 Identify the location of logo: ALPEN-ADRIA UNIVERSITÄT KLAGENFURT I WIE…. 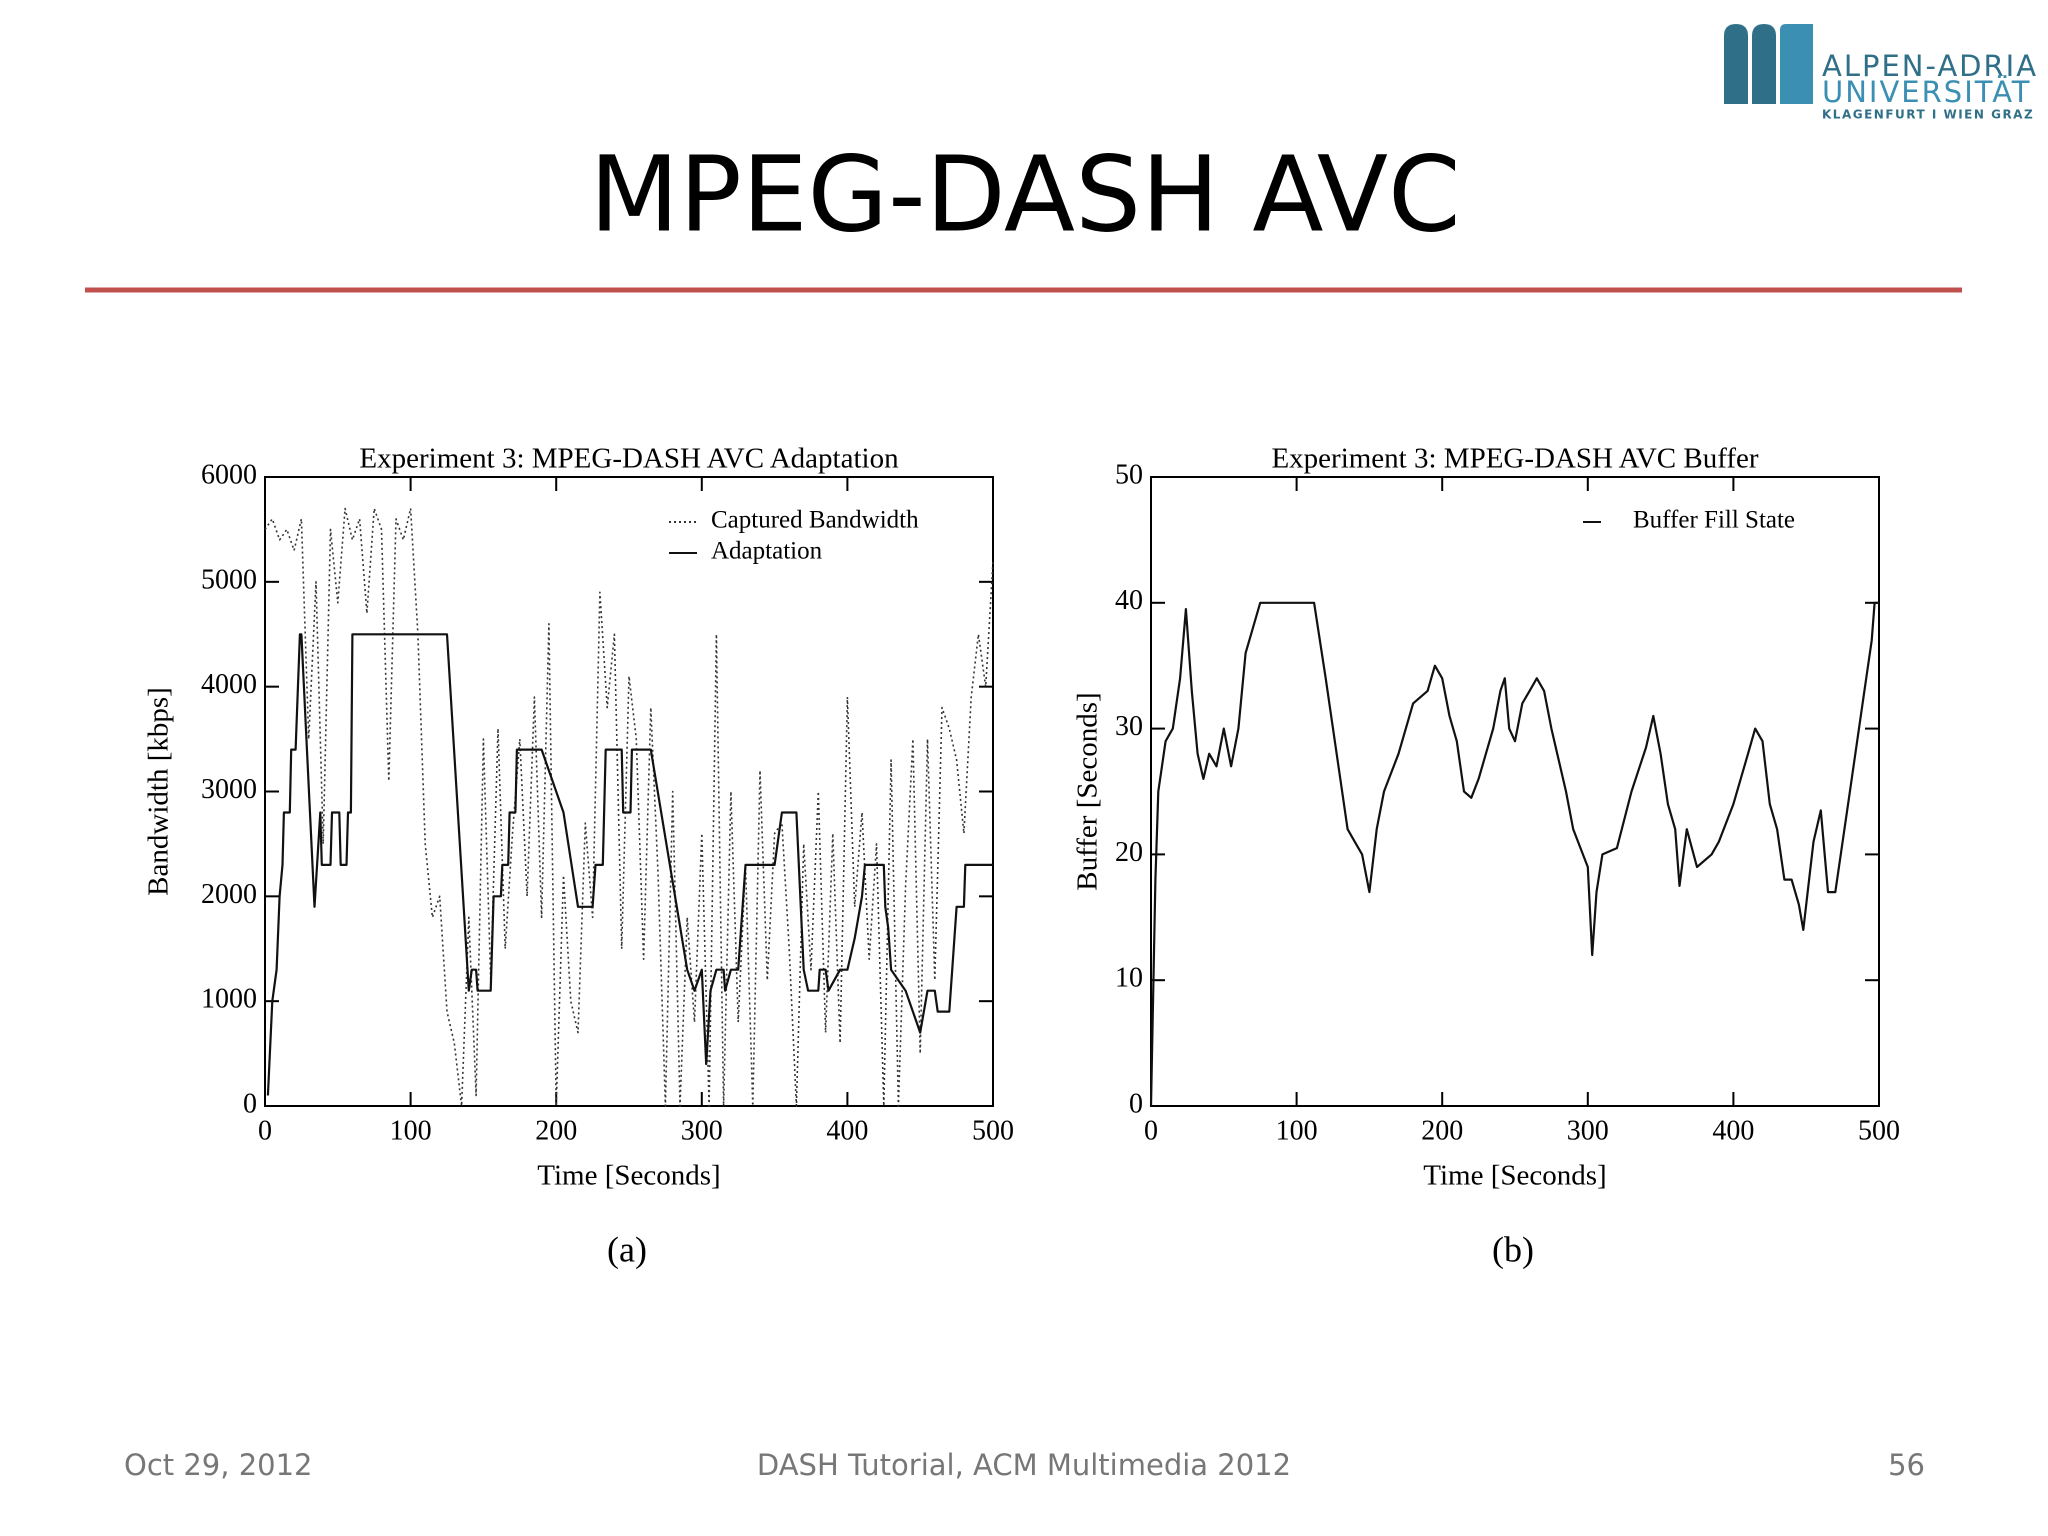
(1881, 73).